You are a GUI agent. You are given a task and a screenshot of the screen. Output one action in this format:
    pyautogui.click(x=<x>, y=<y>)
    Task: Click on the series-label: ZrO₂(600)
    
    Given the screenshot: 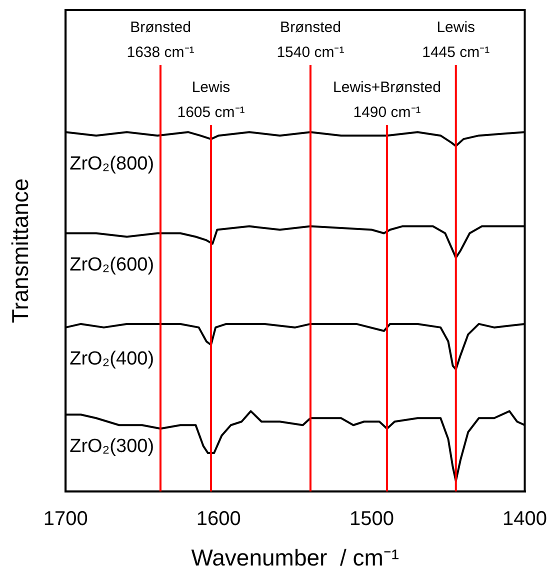 What is the action you would take?
    pyautogui.click(x=112, y=265)
    